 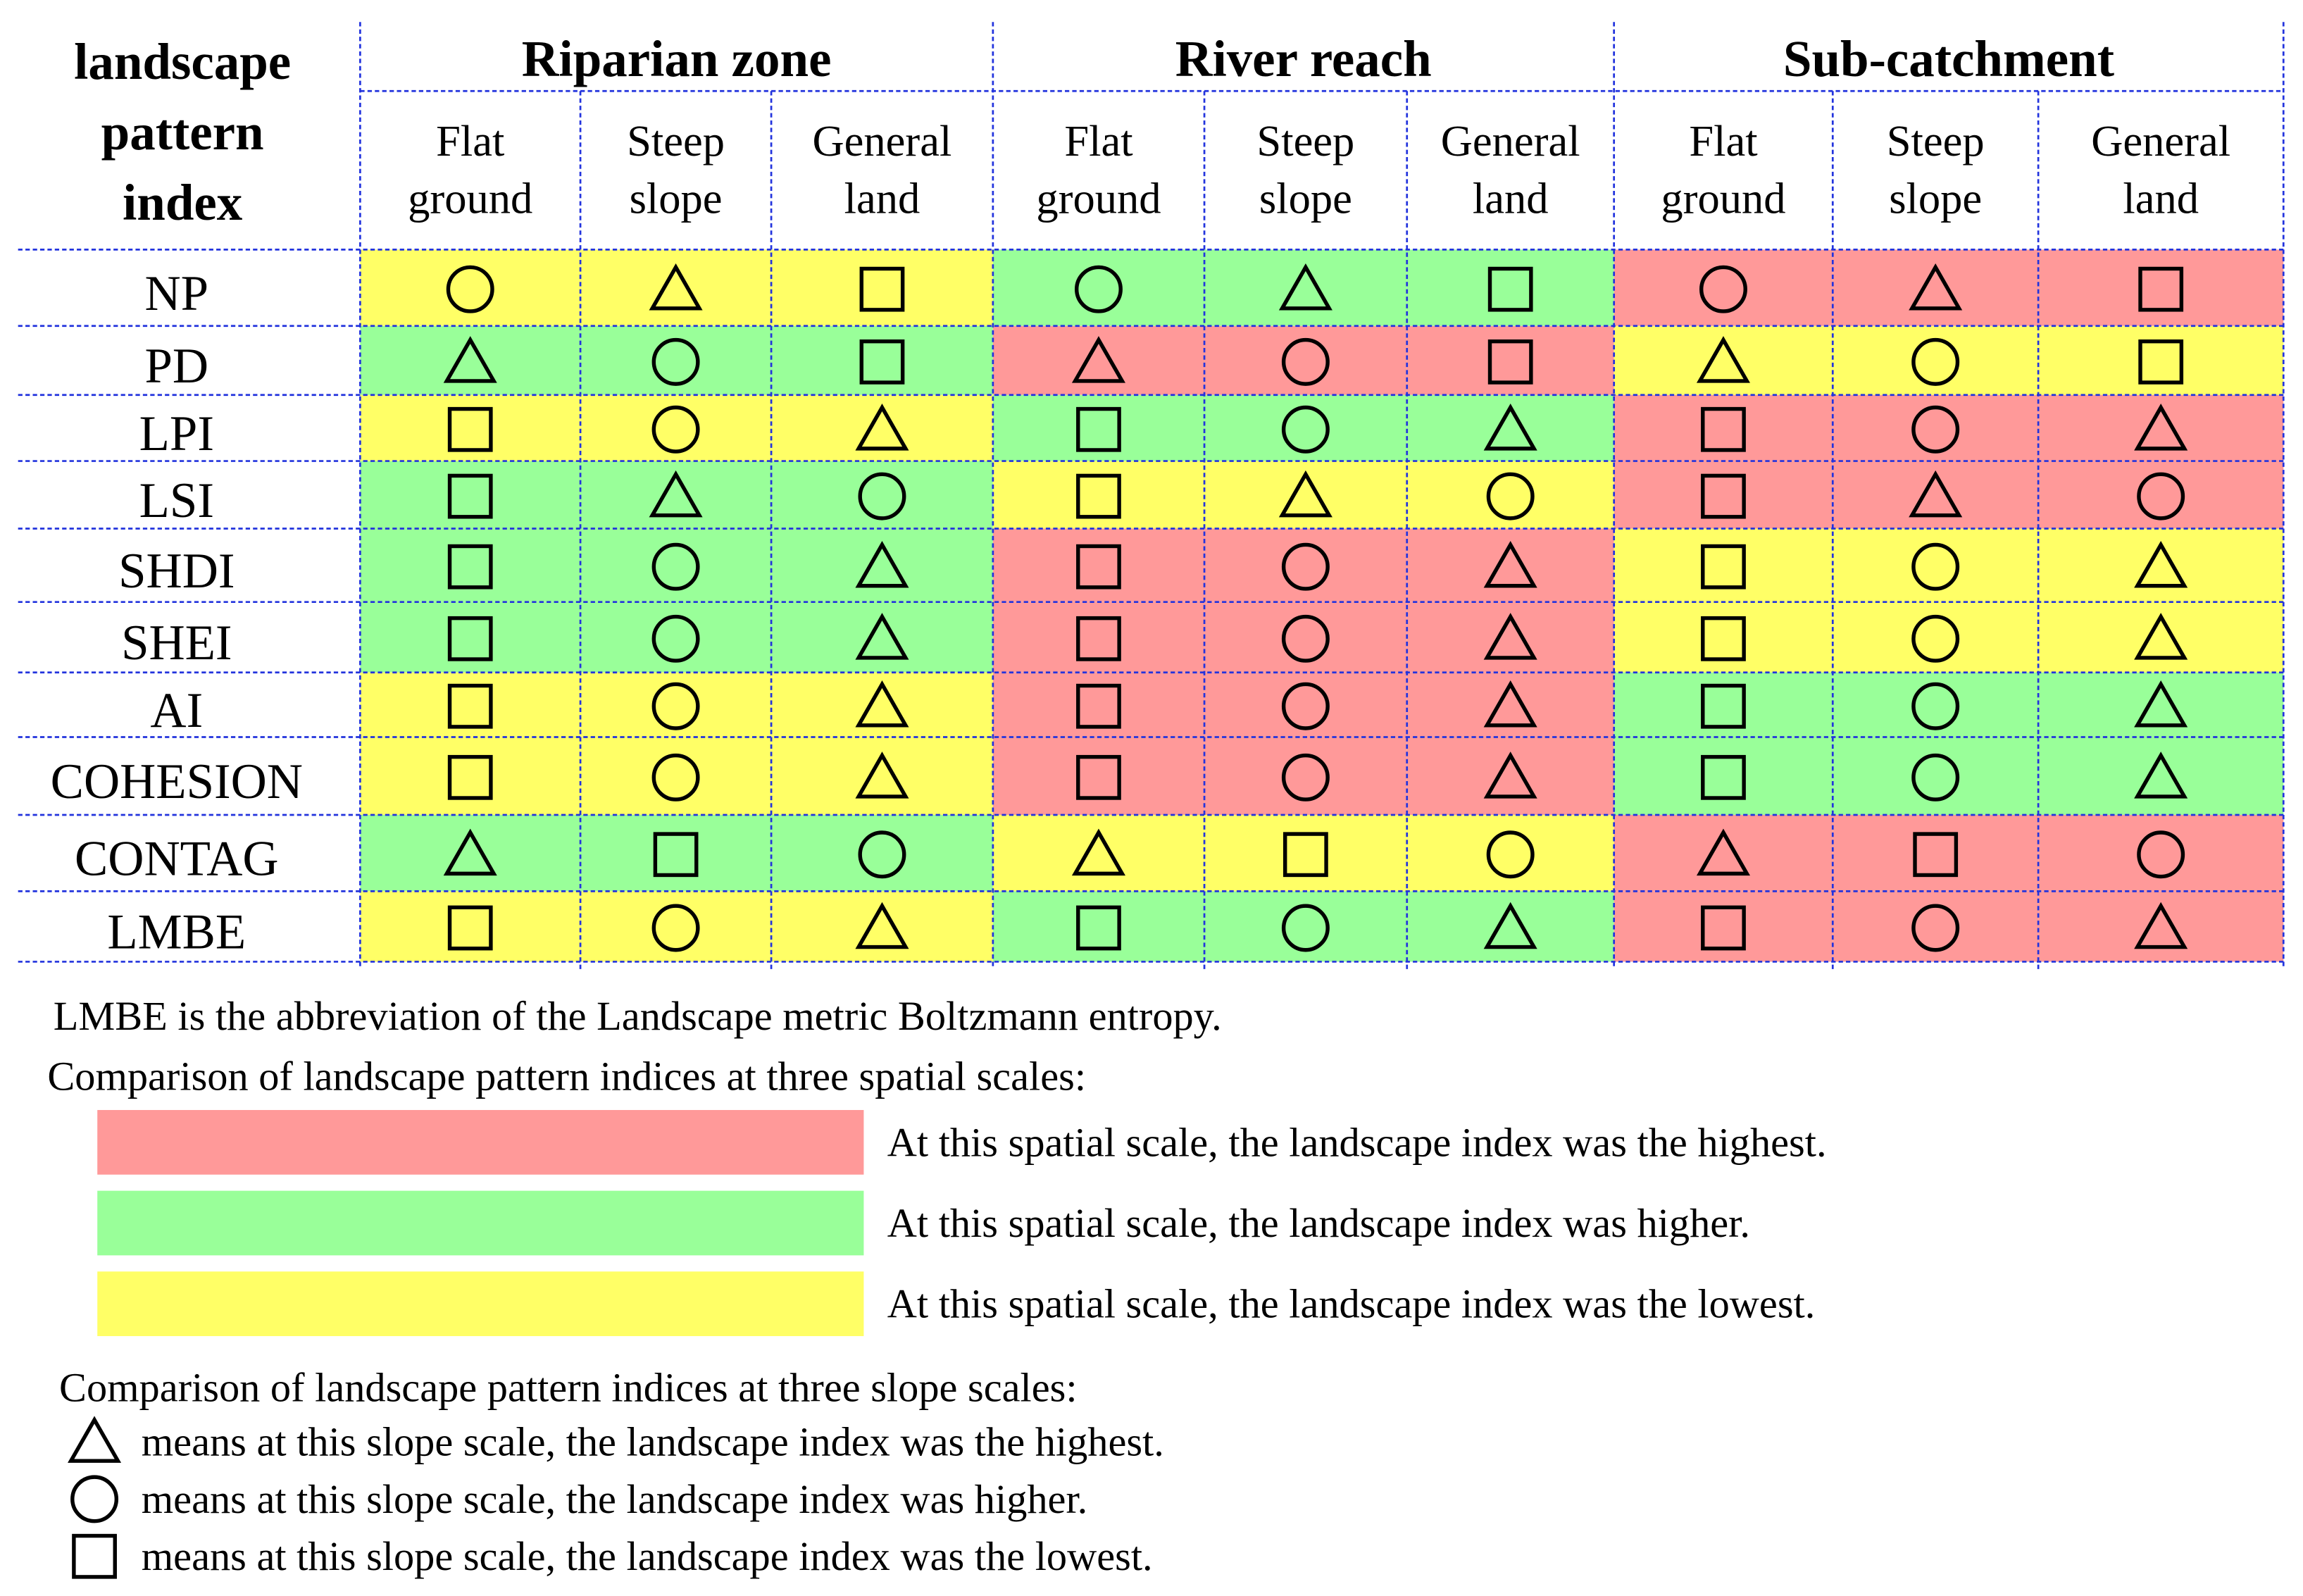 What do you see at coordinates (176, 710) in the screenshot?
I see `row-label: AI` at bounding box center [176, 710].